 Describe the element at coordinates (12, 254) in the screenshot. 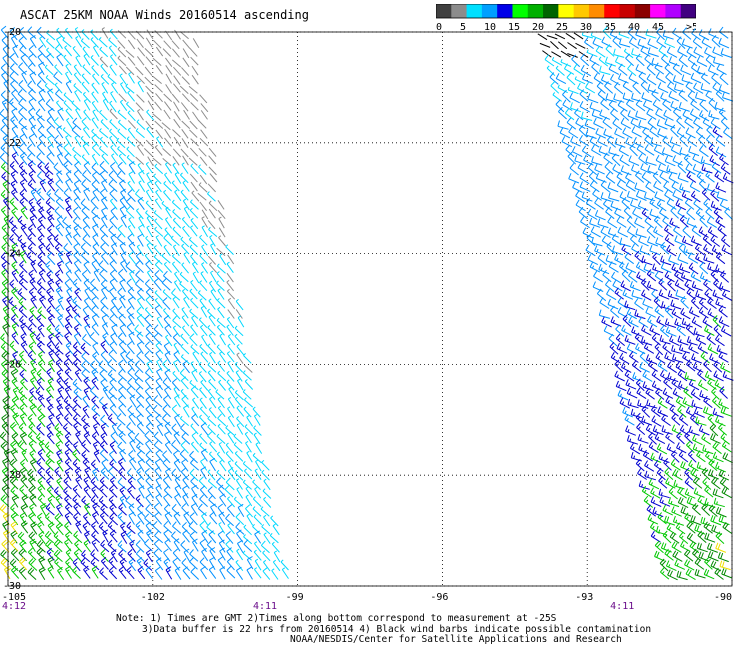

I see `lat-label: -24` at that location.